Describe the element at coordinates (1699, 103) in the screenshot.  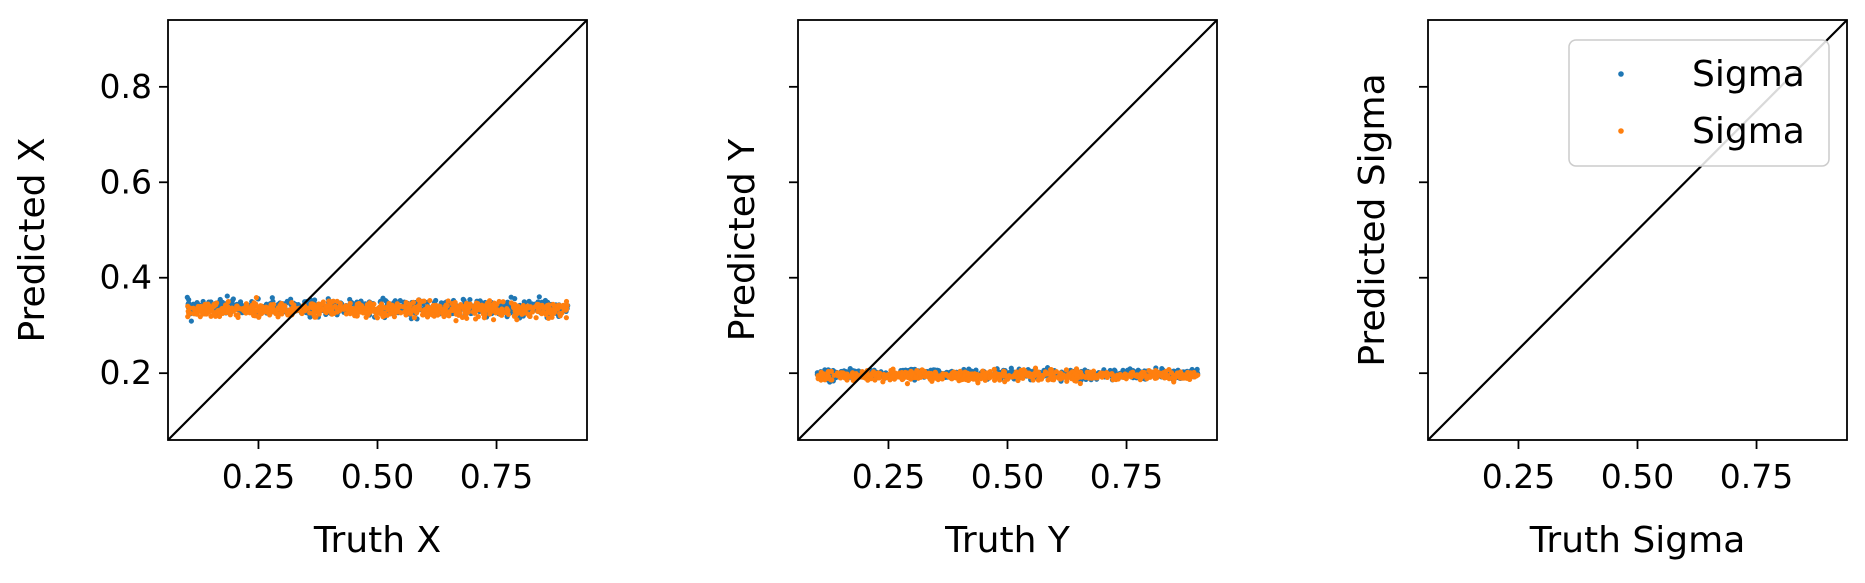
I see `legend: Sigma Sigma` at that location.